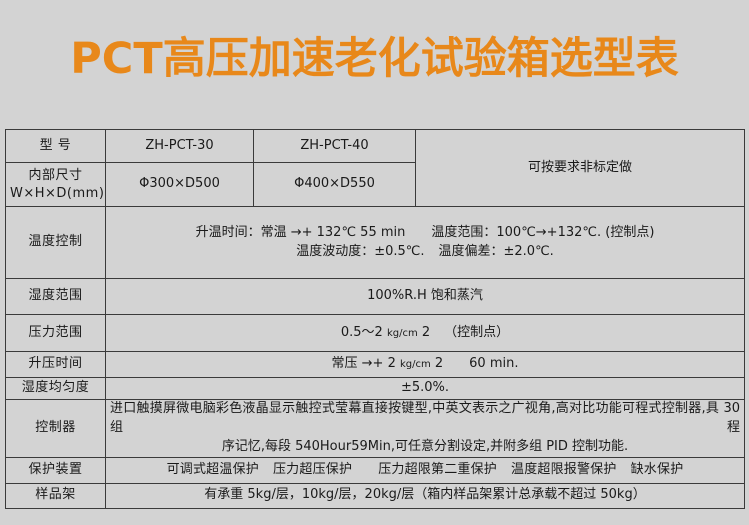  What do you see at coordinates (55, 428) in the screenshot?
I see `row-label-controller: 控制器` at bounding box center [55, 428].